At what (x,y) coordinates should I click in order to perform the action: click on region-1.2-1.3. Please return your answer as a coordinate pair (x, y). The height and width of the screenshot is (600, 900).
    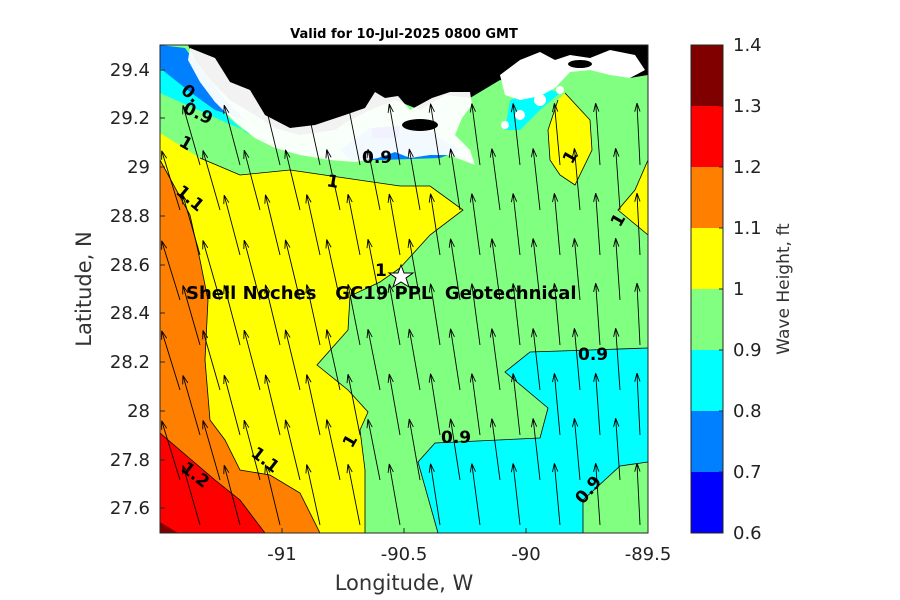
    Looking at the image, I should click on (212, 483).